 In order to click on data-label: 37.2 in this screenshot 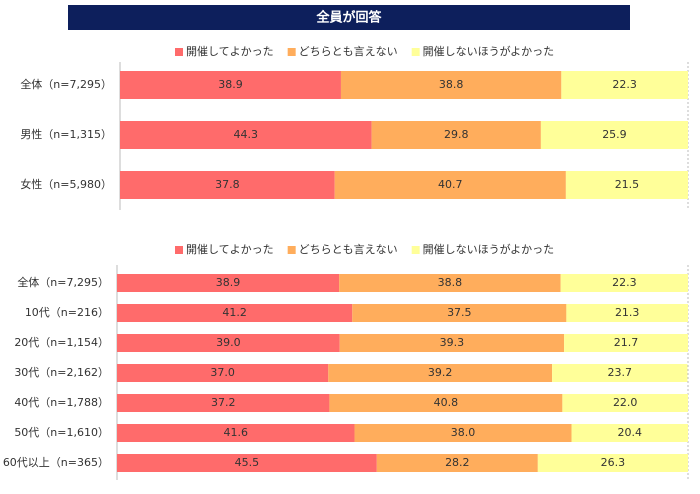, I will do `click(223, 402)`.